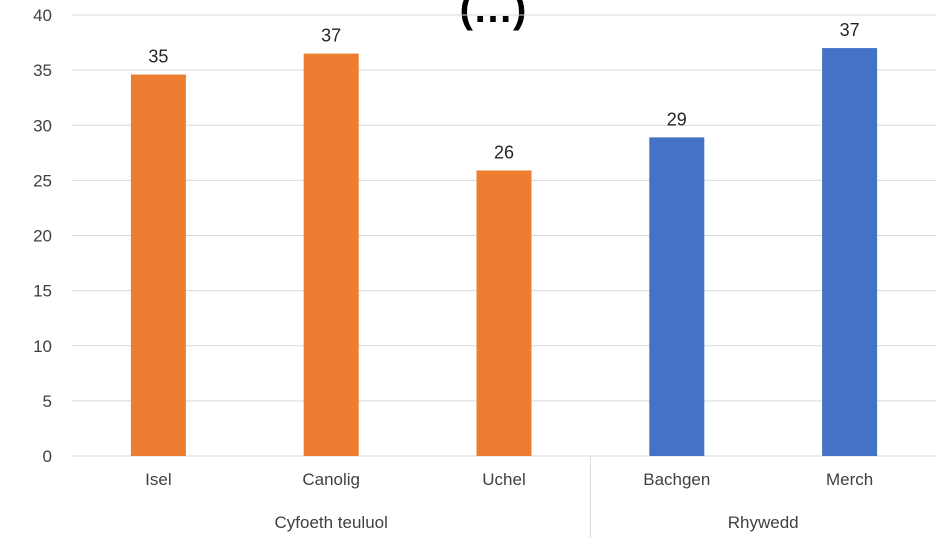 This screenshot has width=946, height=538. What do you see at coordinates (330, 522) in the screenshot?
I see `x-group-label: Cyfoeth teuluol` at bounding box center [330, 522].